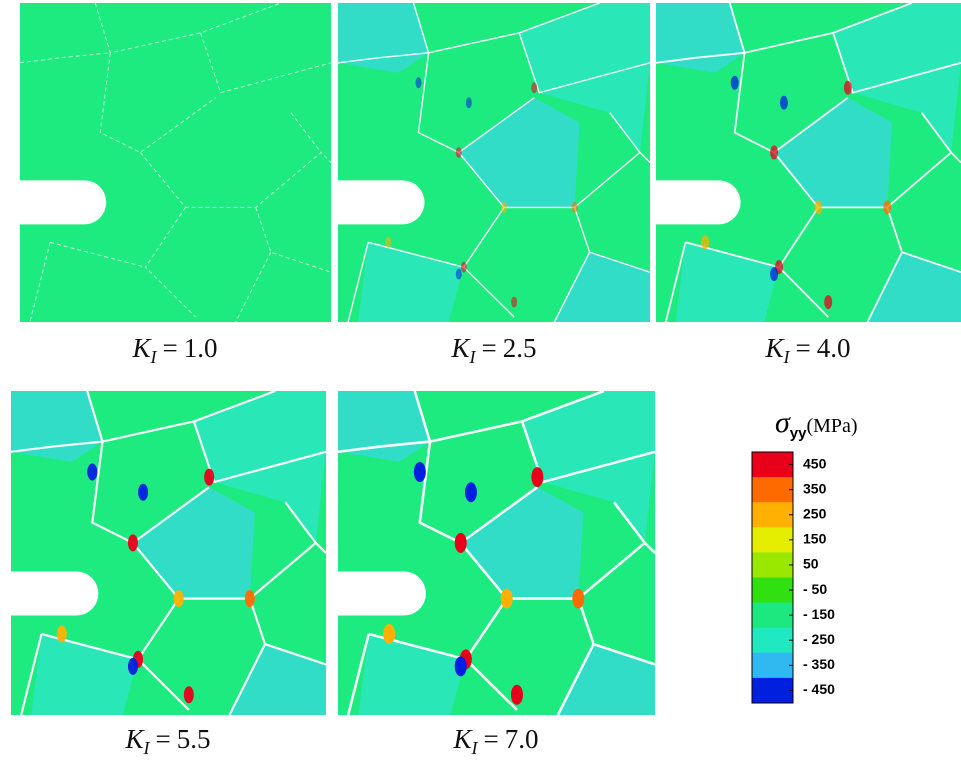 The height and width of the screenshot is (767, 961). I want to click on colorbar-tick-label: 450, so click(815, 463).